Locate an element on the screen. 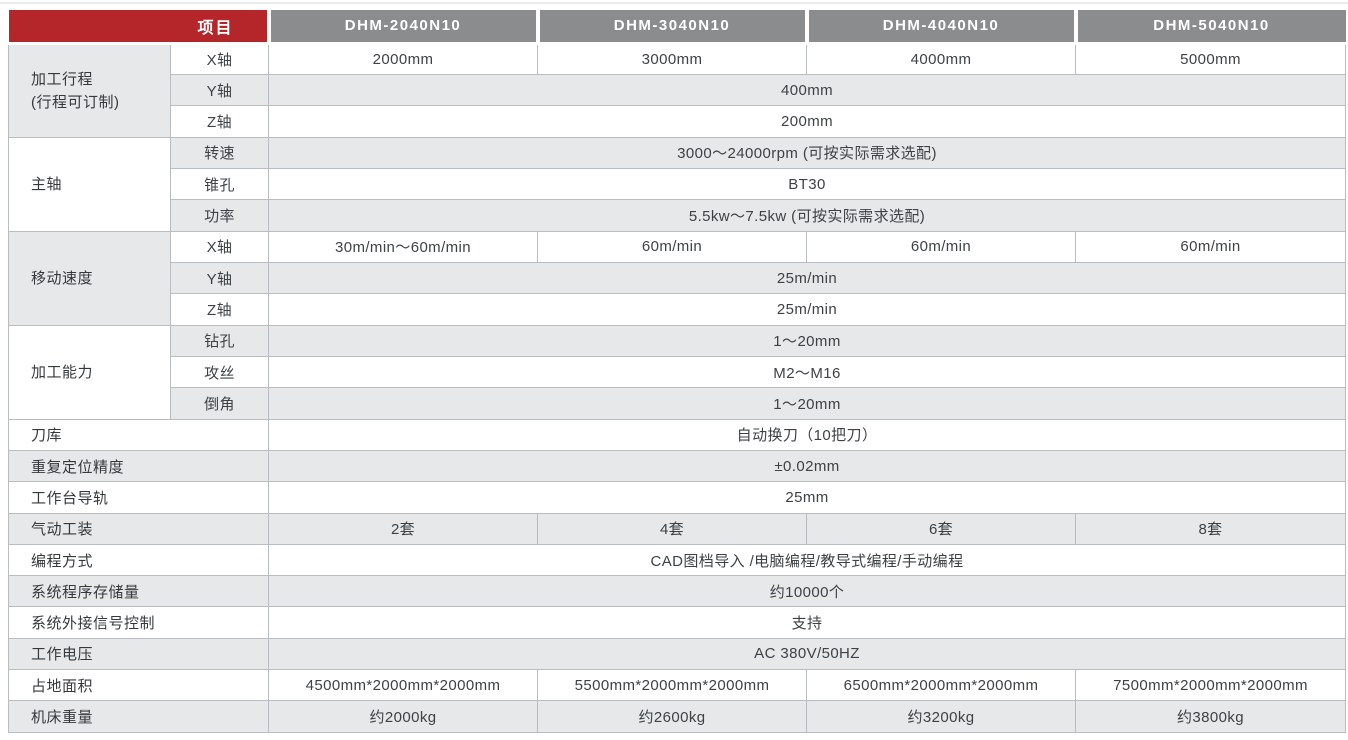  category-cell: 移动速度 is located at coordinates (89, 278).